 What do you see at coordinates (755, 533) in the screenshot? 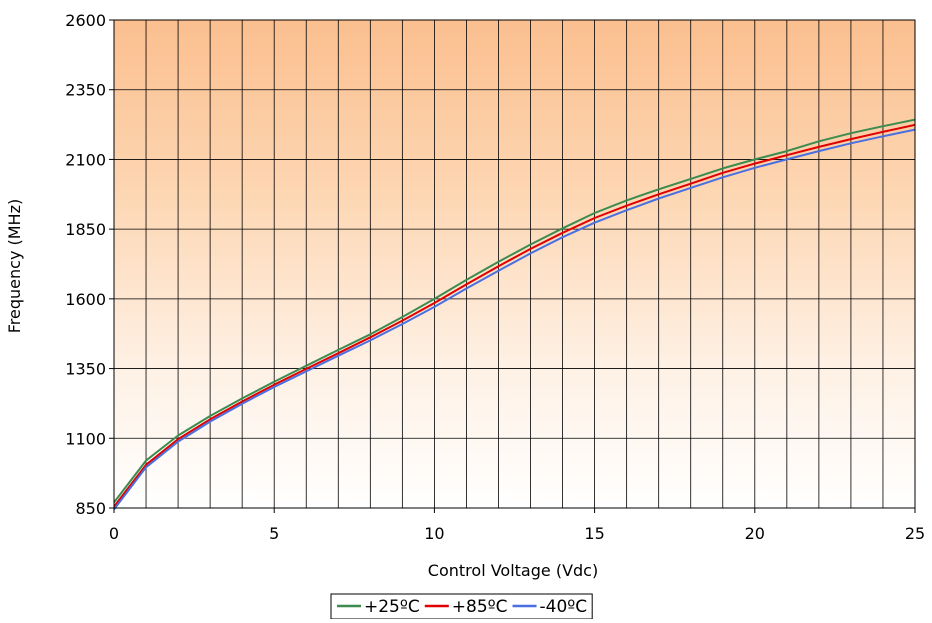
I see `x-tick-label: 20` at bounding box center [755, 533].